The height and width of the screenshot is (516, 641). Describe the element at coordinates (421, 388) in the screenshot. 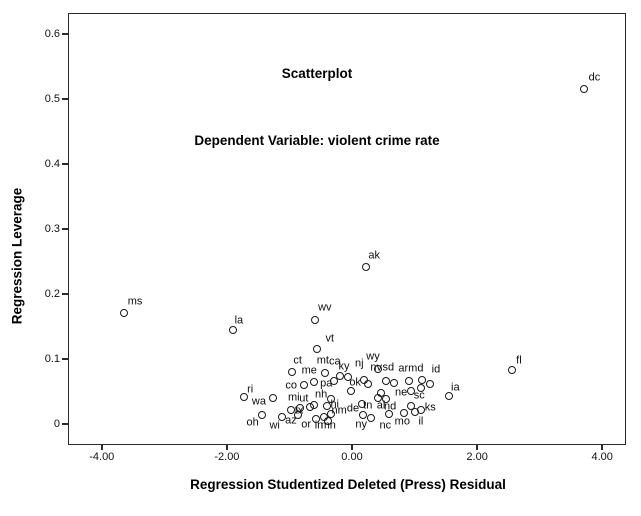

I see `data-point-sc` at that location.